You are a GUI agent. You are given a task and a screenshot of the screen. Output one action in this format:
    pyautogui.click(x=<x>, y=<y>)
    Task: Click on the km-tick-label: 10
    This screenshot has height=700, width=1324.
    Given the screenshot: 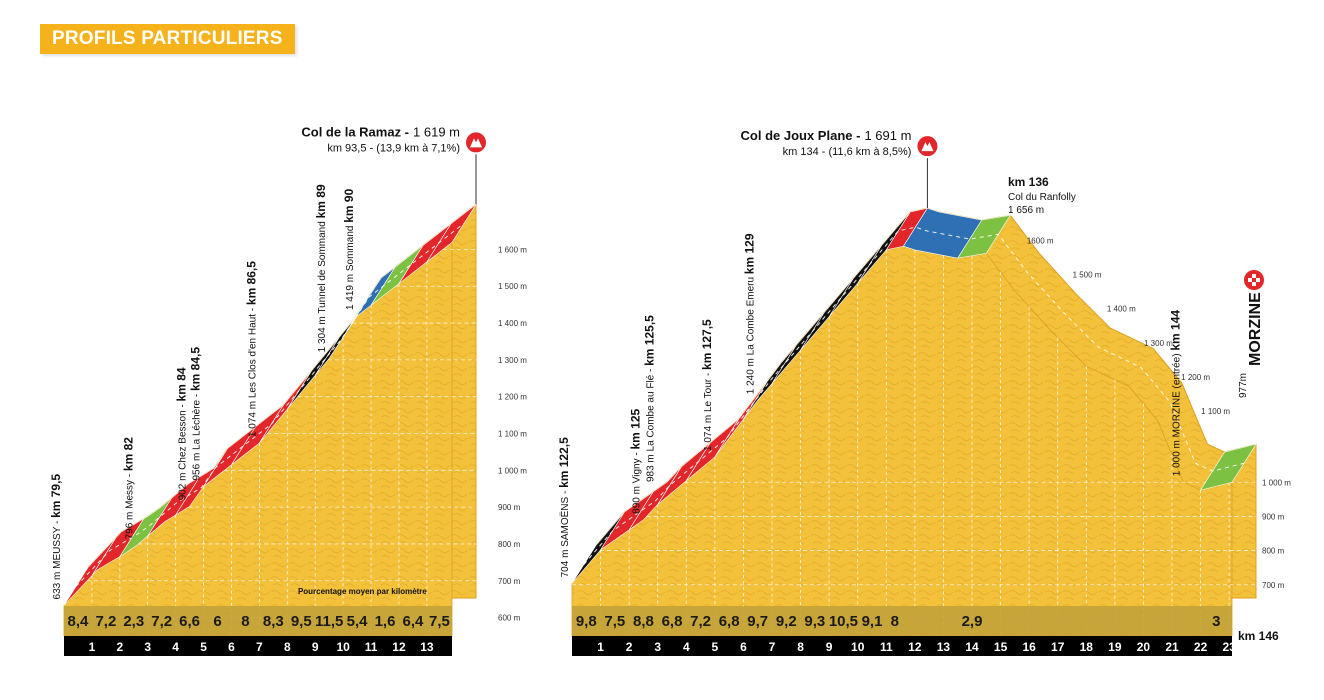 What is the action you would take?
    pyautogui.click(x=343, y=647)
    